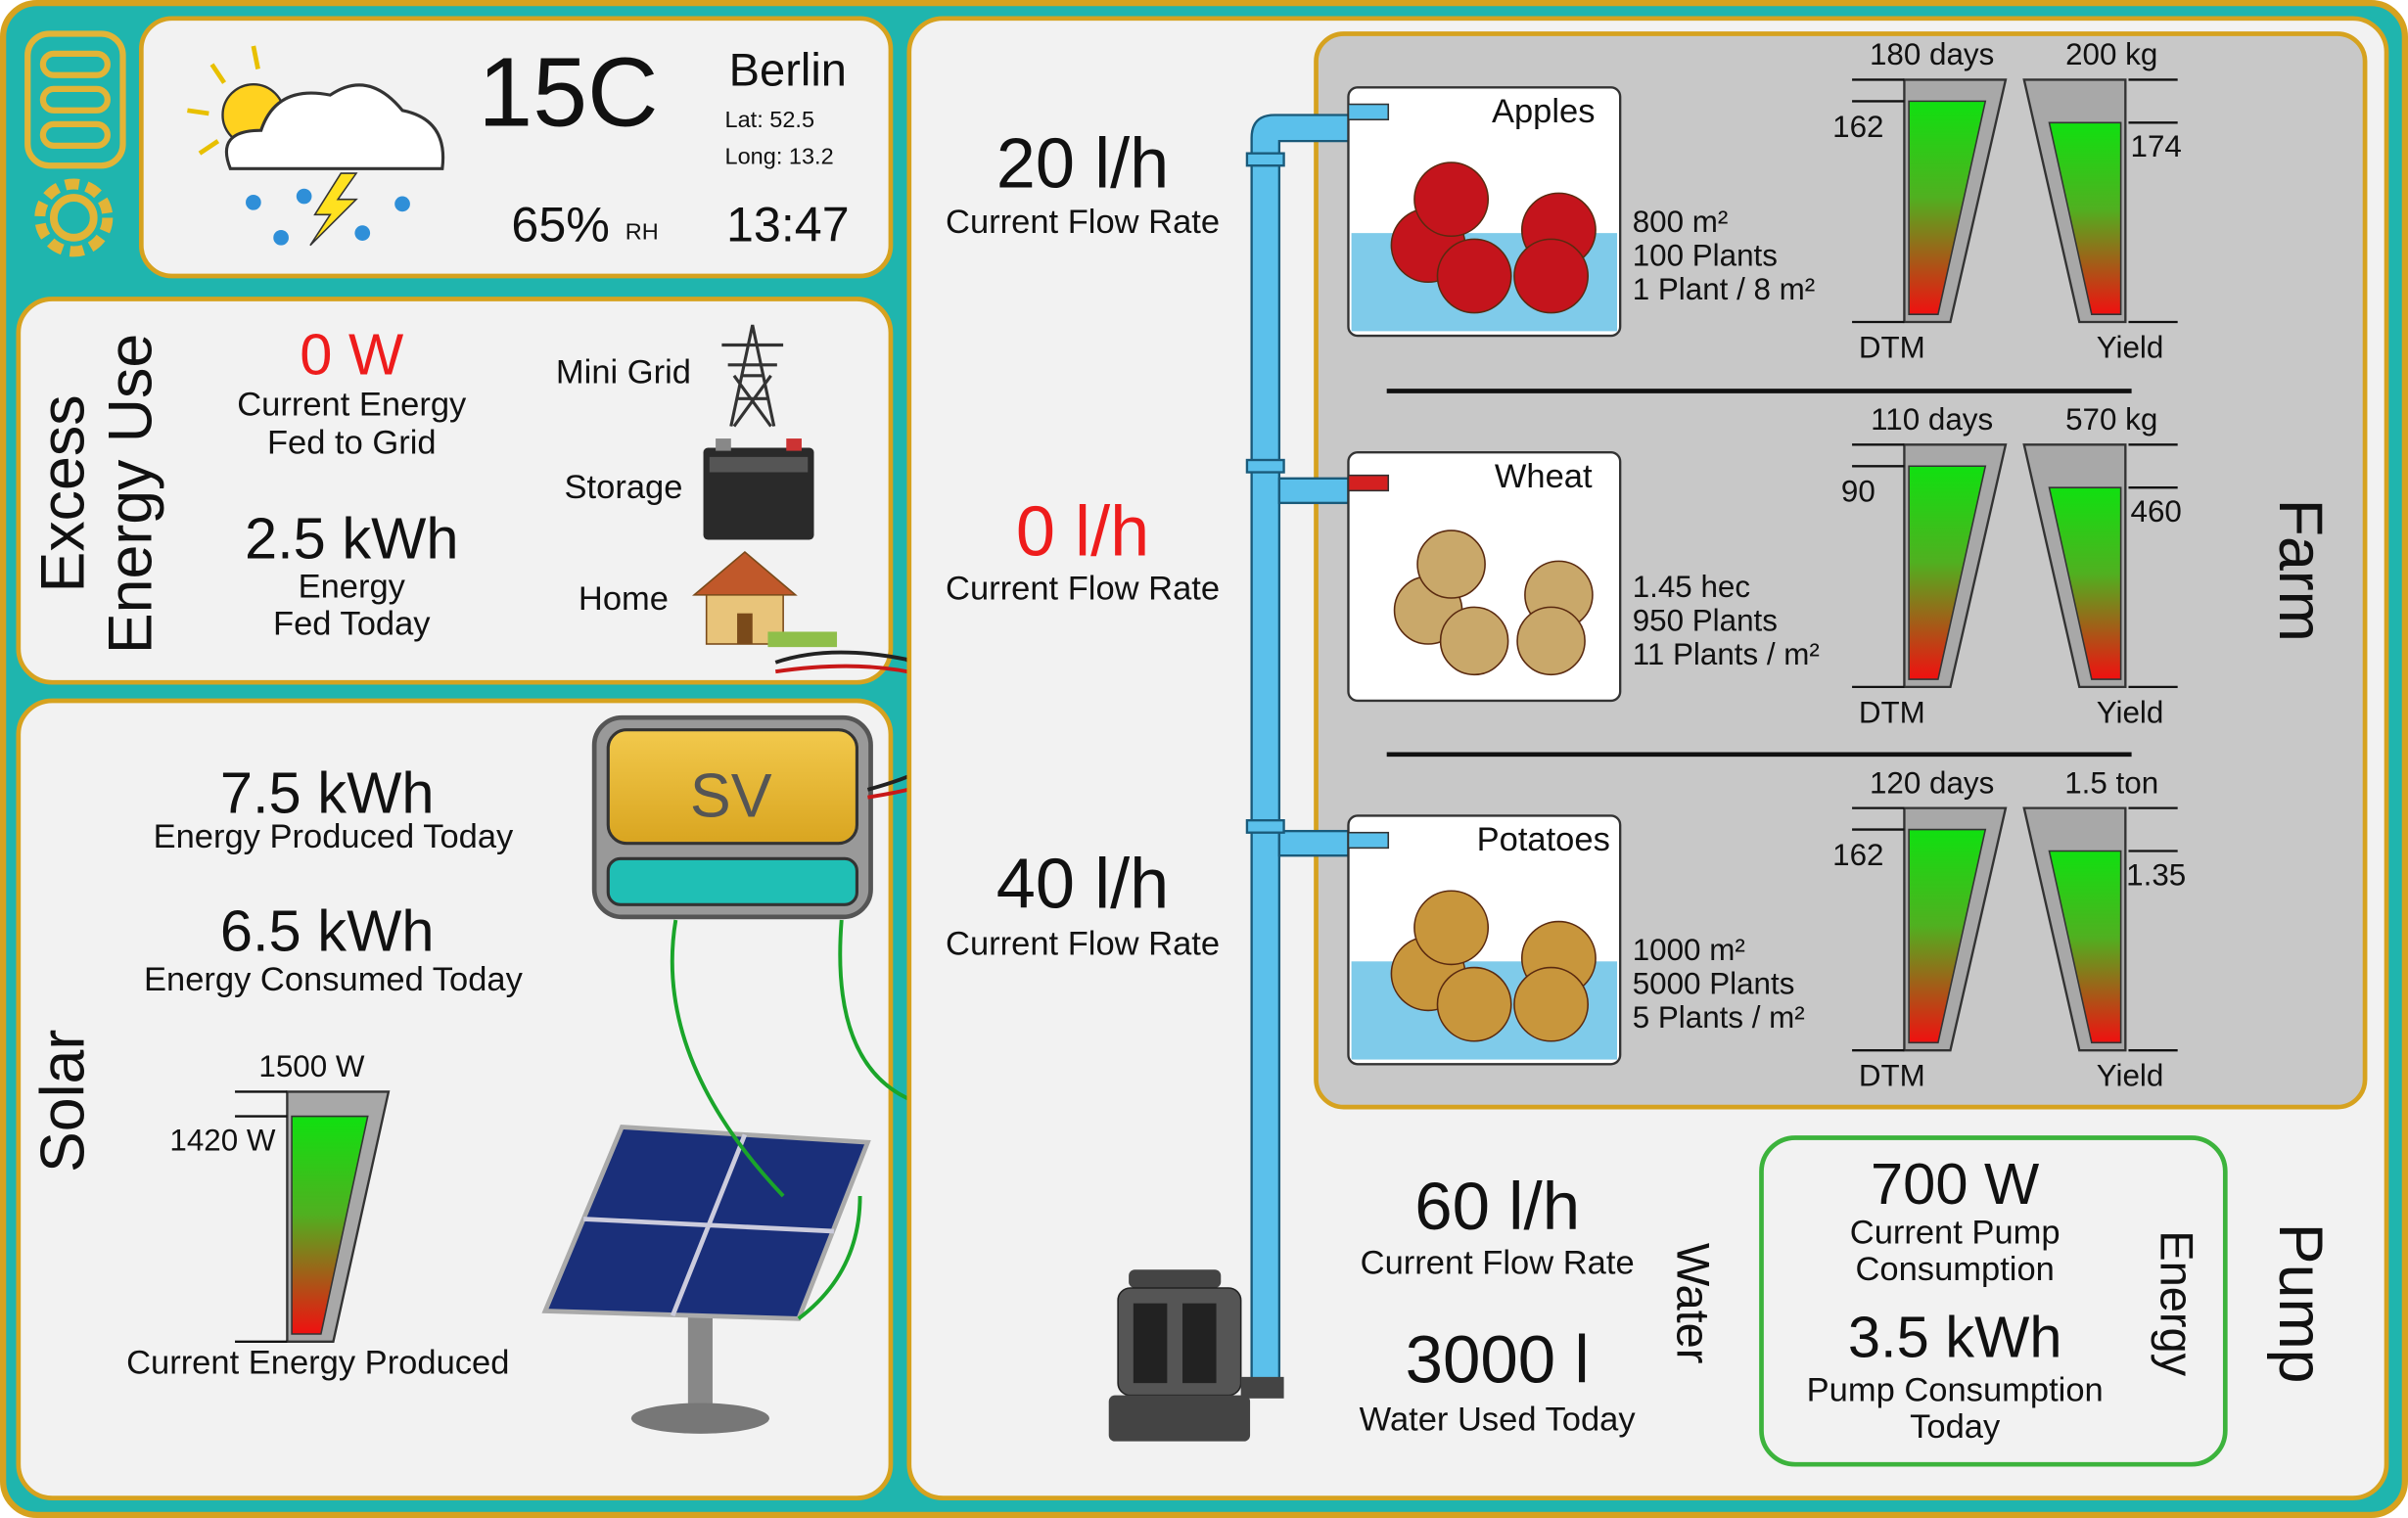 This screenshot has width=2408, height=1518. Describe the element at coordinates (2300, 570) in the screenshot. I see `farm-title: Farm` at that location.